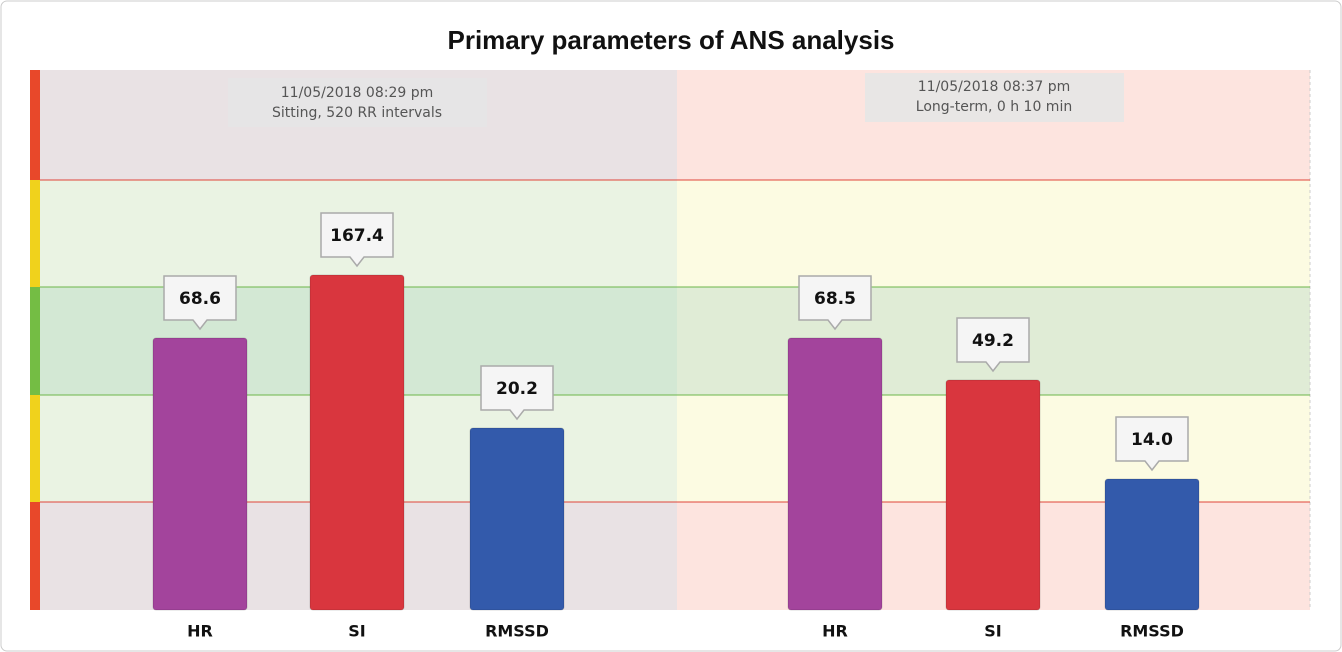 The height and width of the screenshot is (652, 1342). Describe the element at coordinates (357, 236) in the screenshot. I see `value-label: 167.4` at that location.